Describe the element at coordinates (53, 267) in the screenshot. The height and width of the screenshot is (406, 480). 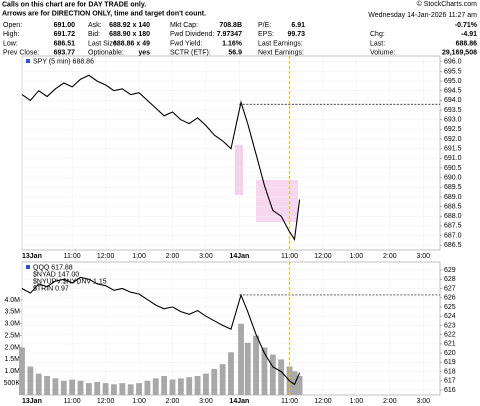
I see `legend-label: QQQ 617.88` at that location.